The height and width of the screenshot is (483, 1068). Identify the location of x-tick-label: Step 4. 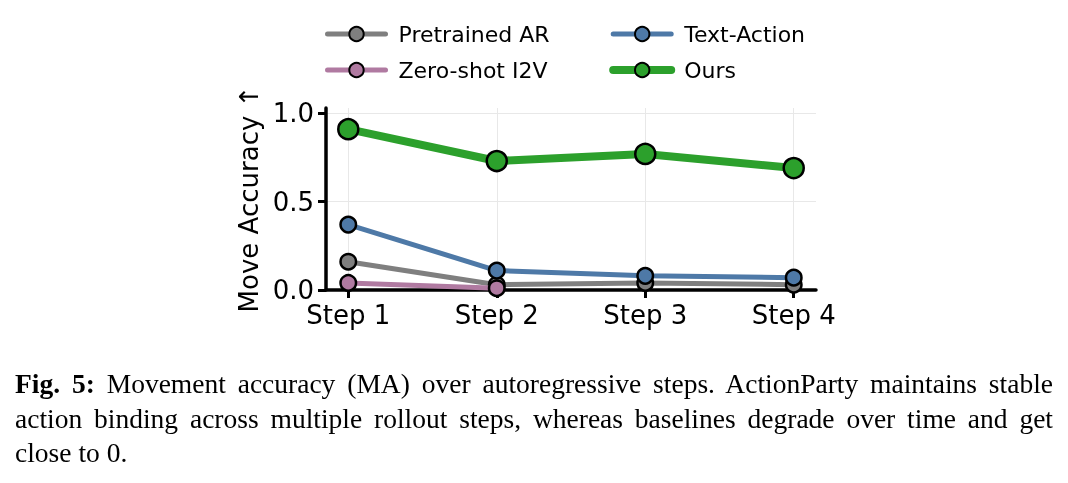
(793, 315).